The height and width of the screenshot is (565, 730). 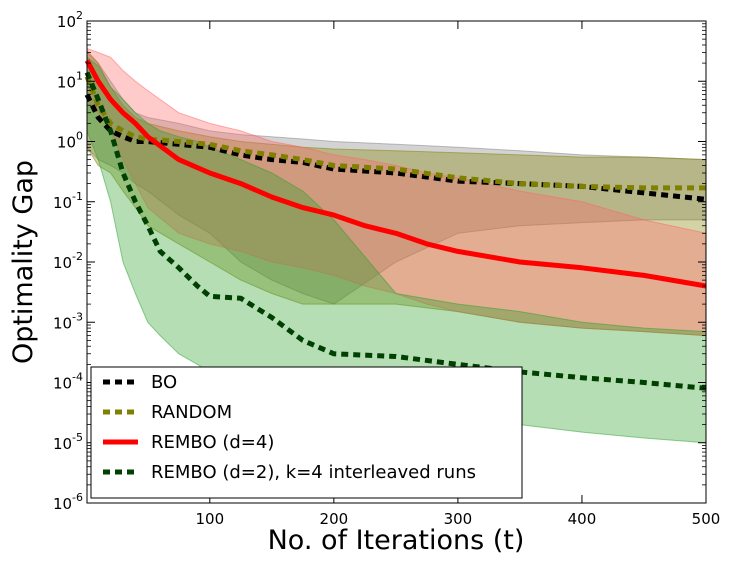 What do you see at coordinates (23, 262) in the screenshot?
I see `y-axis-title: Optimality Gap` at bounding box center [23, 262].